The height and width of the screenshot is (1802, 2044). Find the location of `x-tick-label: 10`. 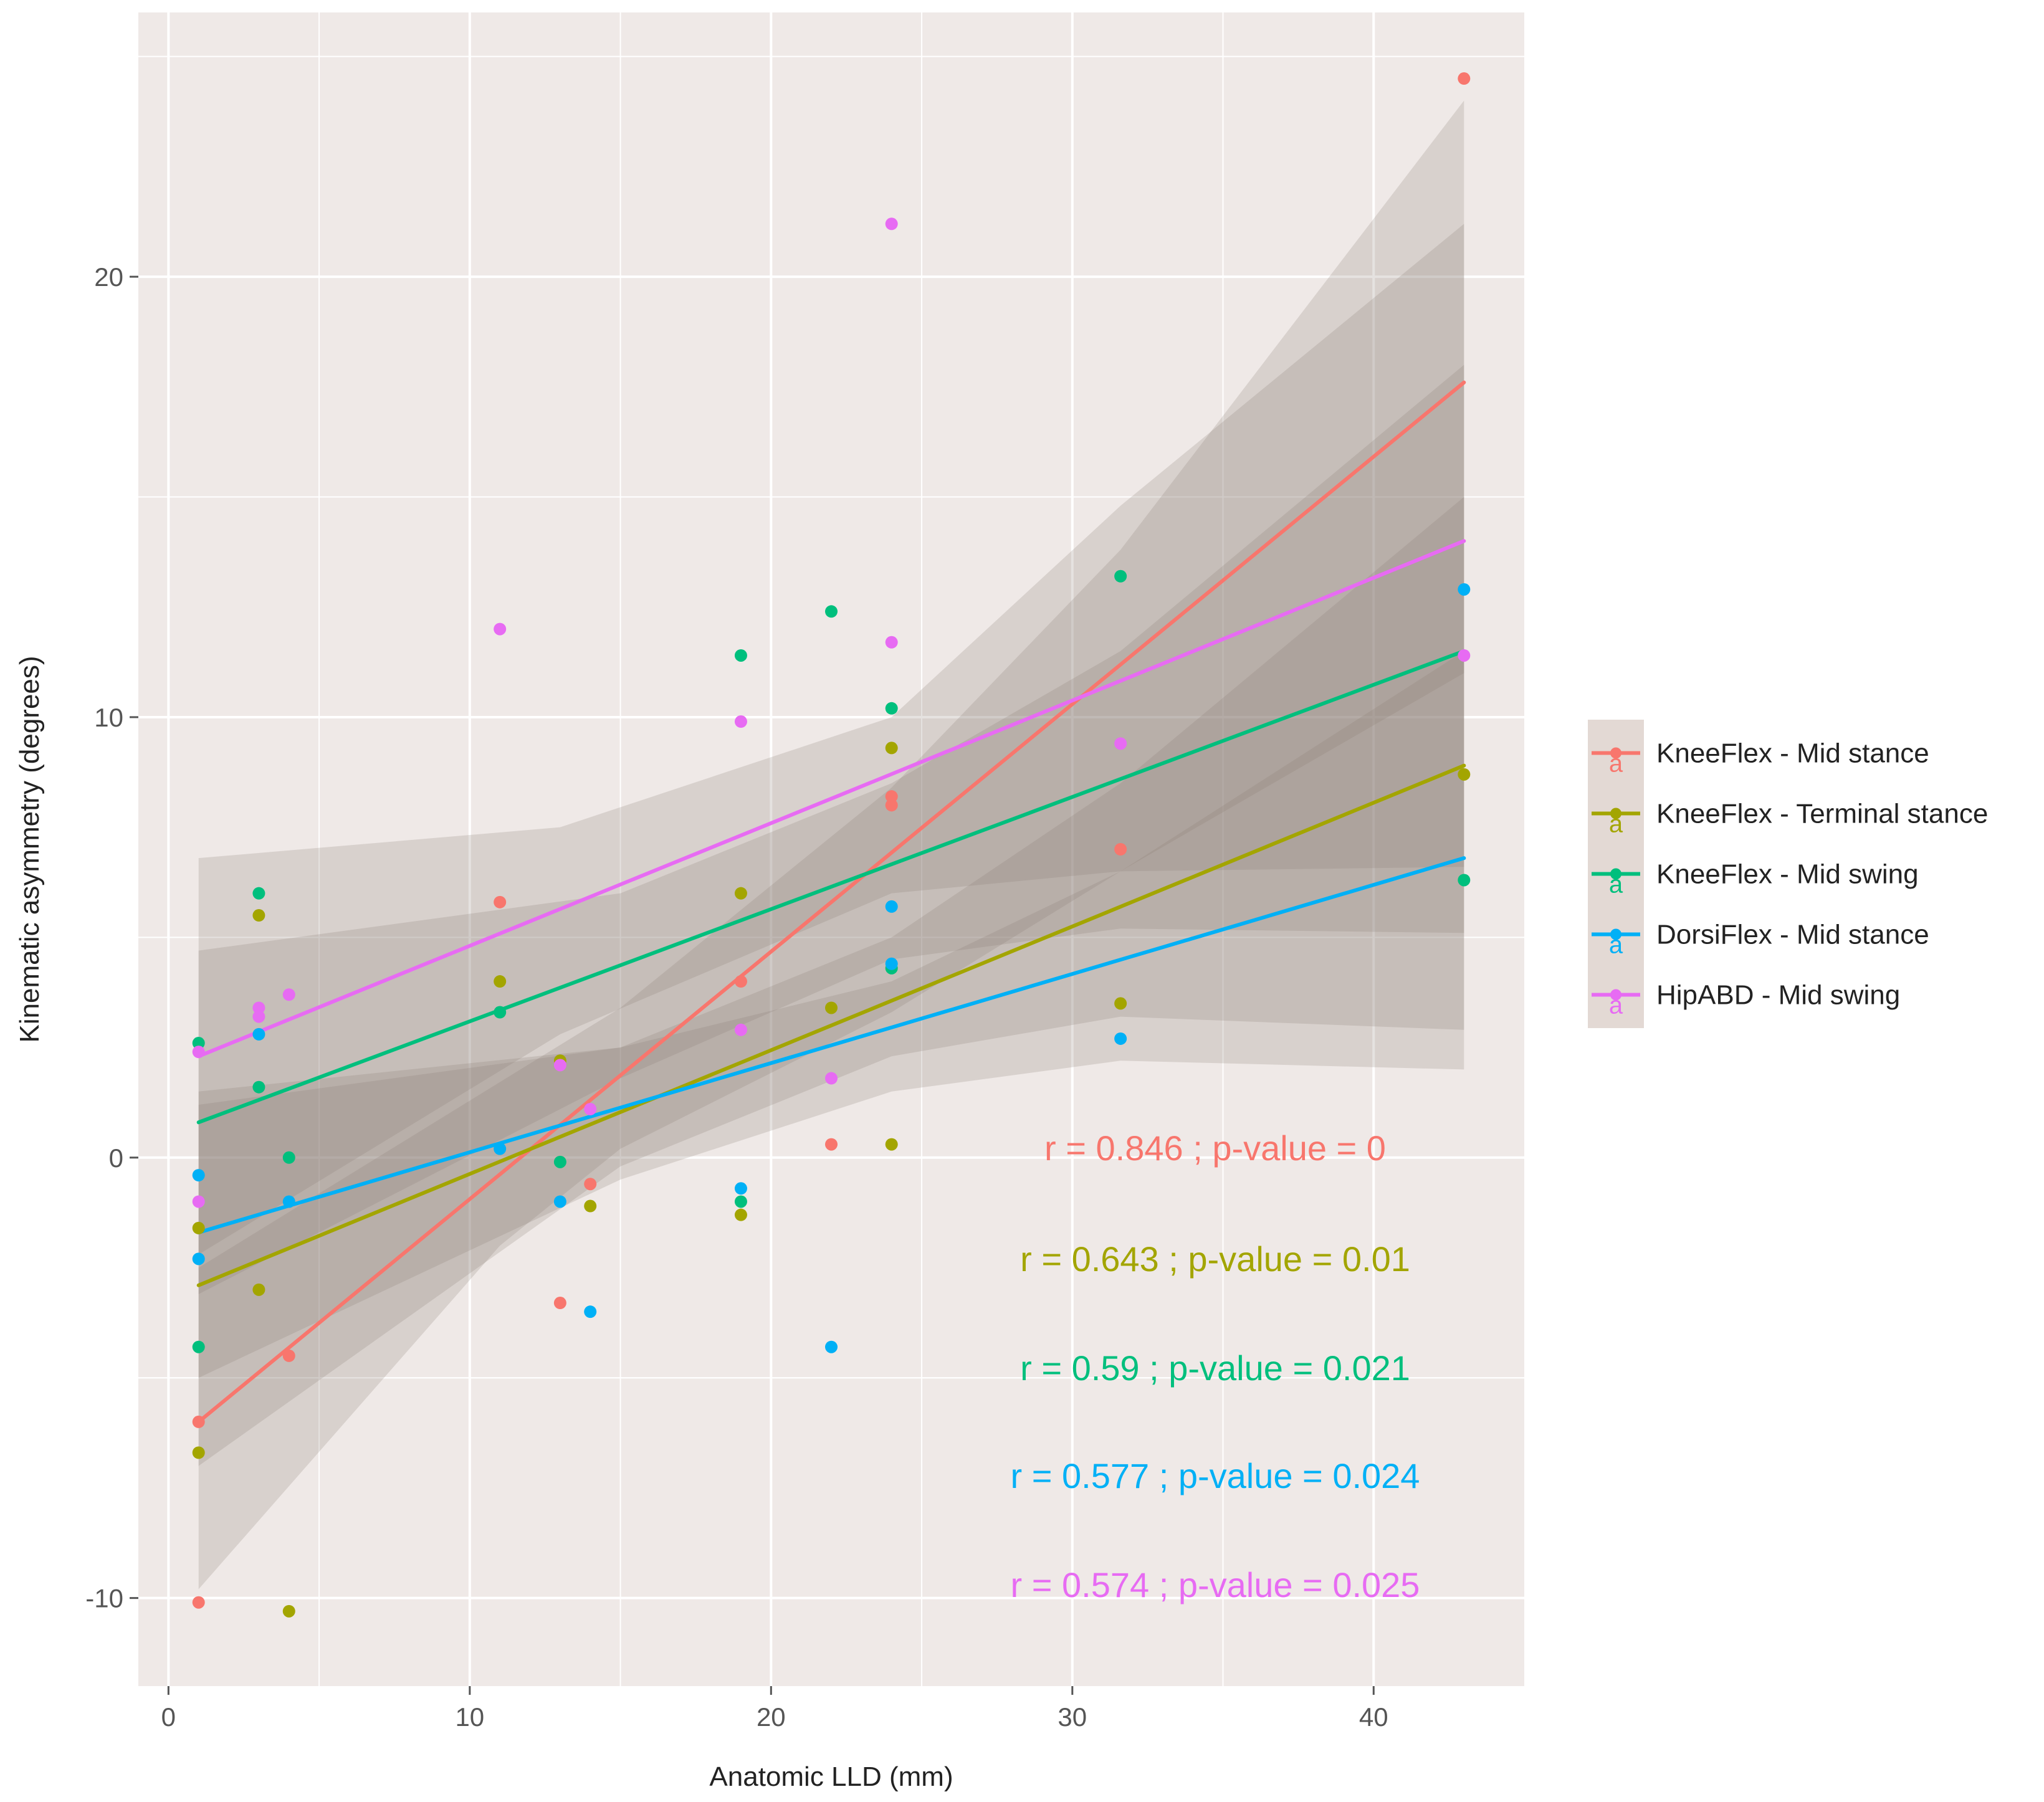

x-tick-label: 10 is located at coordinates (469, 1717).